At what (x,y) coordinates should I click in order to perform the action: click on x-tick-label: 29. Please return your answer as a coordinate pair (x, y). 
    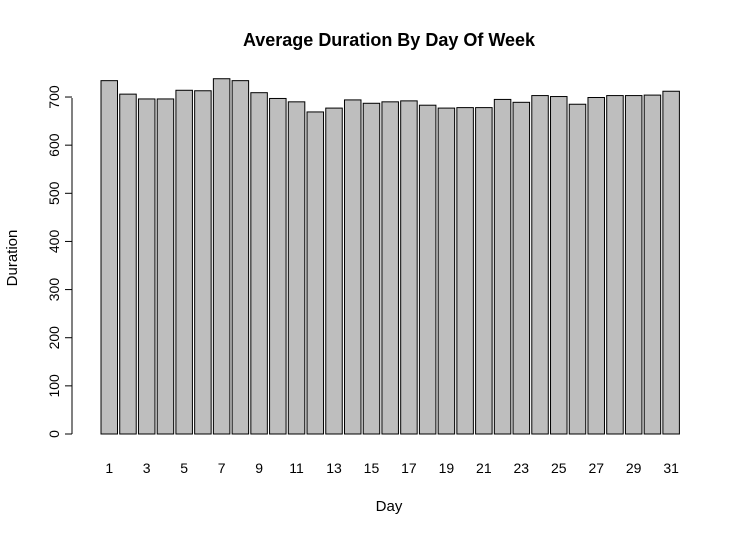
    Looking at the image, I should click on (634, 468).